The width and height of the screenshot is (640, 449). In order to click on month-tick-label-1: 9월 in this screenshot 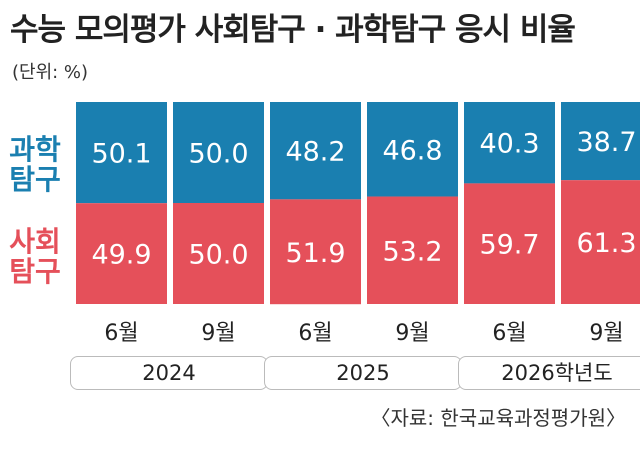, I will do `click(218, 333)`.